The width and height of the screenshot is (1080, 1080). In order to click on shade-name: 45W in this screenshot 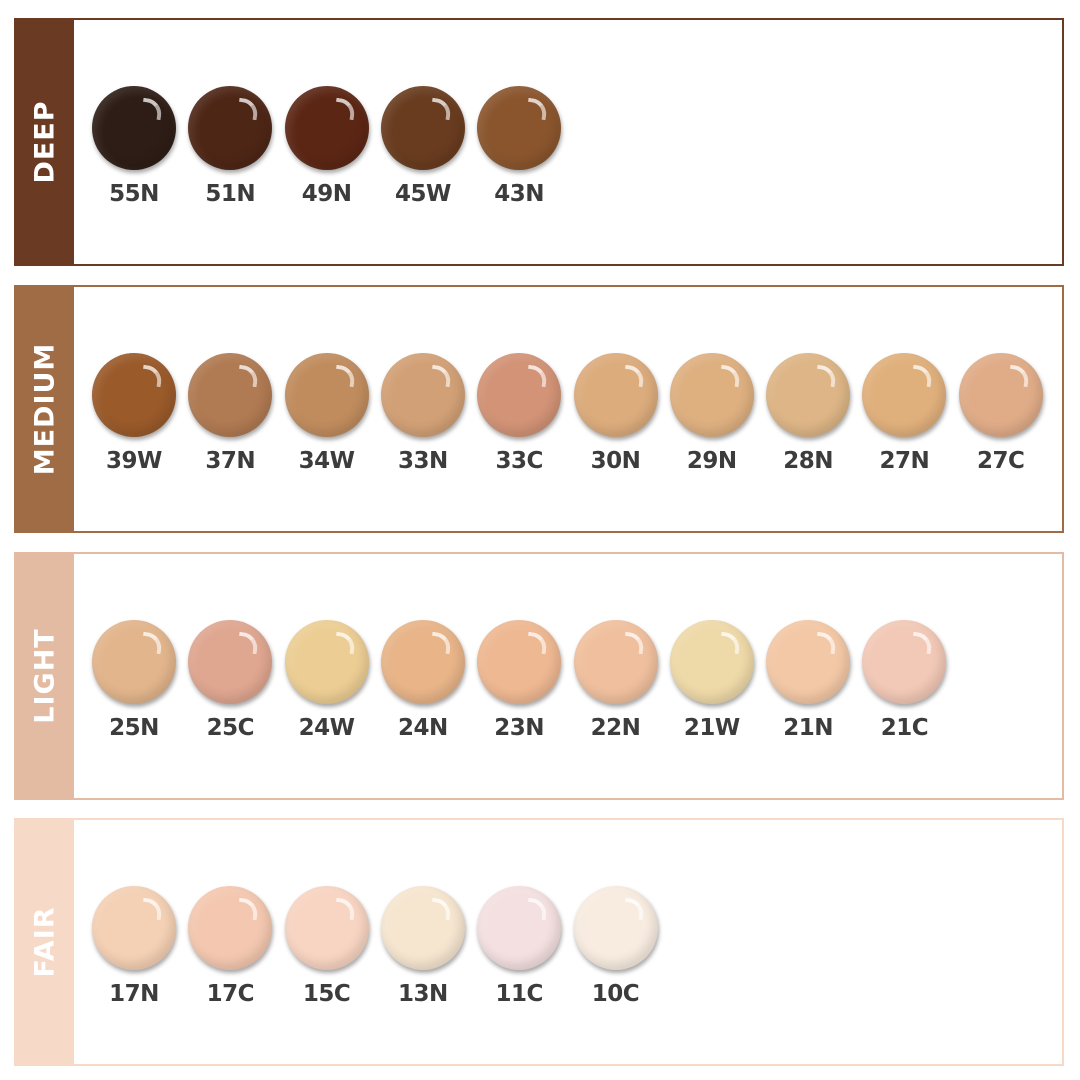, I will do `click(422, 194)`.